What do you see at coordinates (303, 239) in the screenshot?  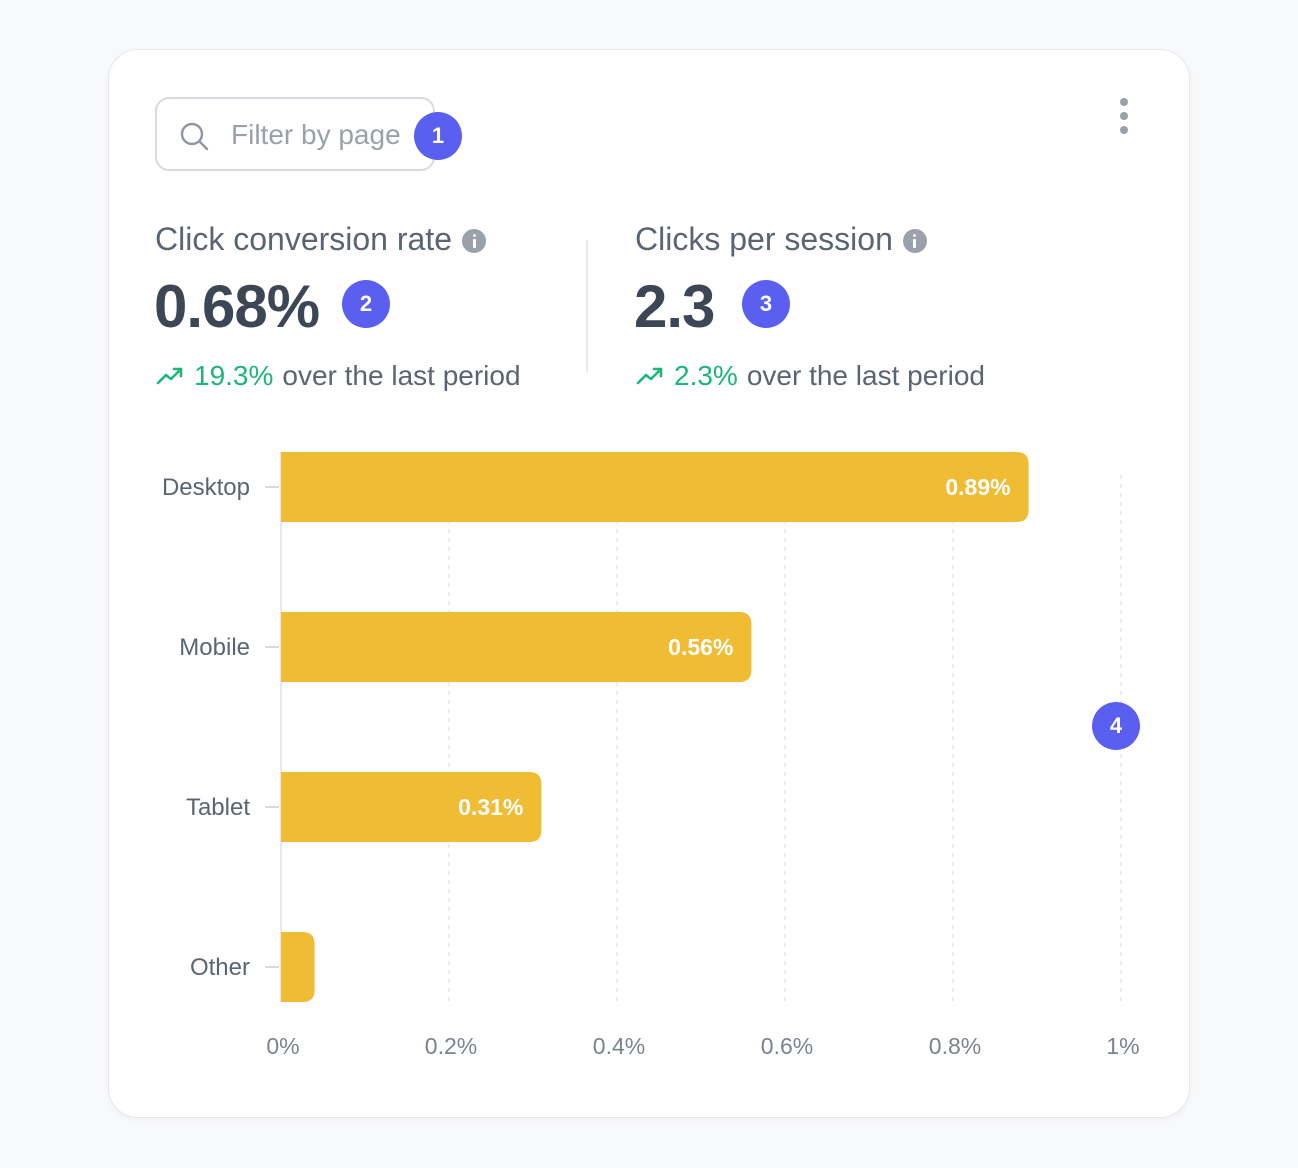 I see `metric-label-text: Click conversion rate` at bounding box center [303, 239].